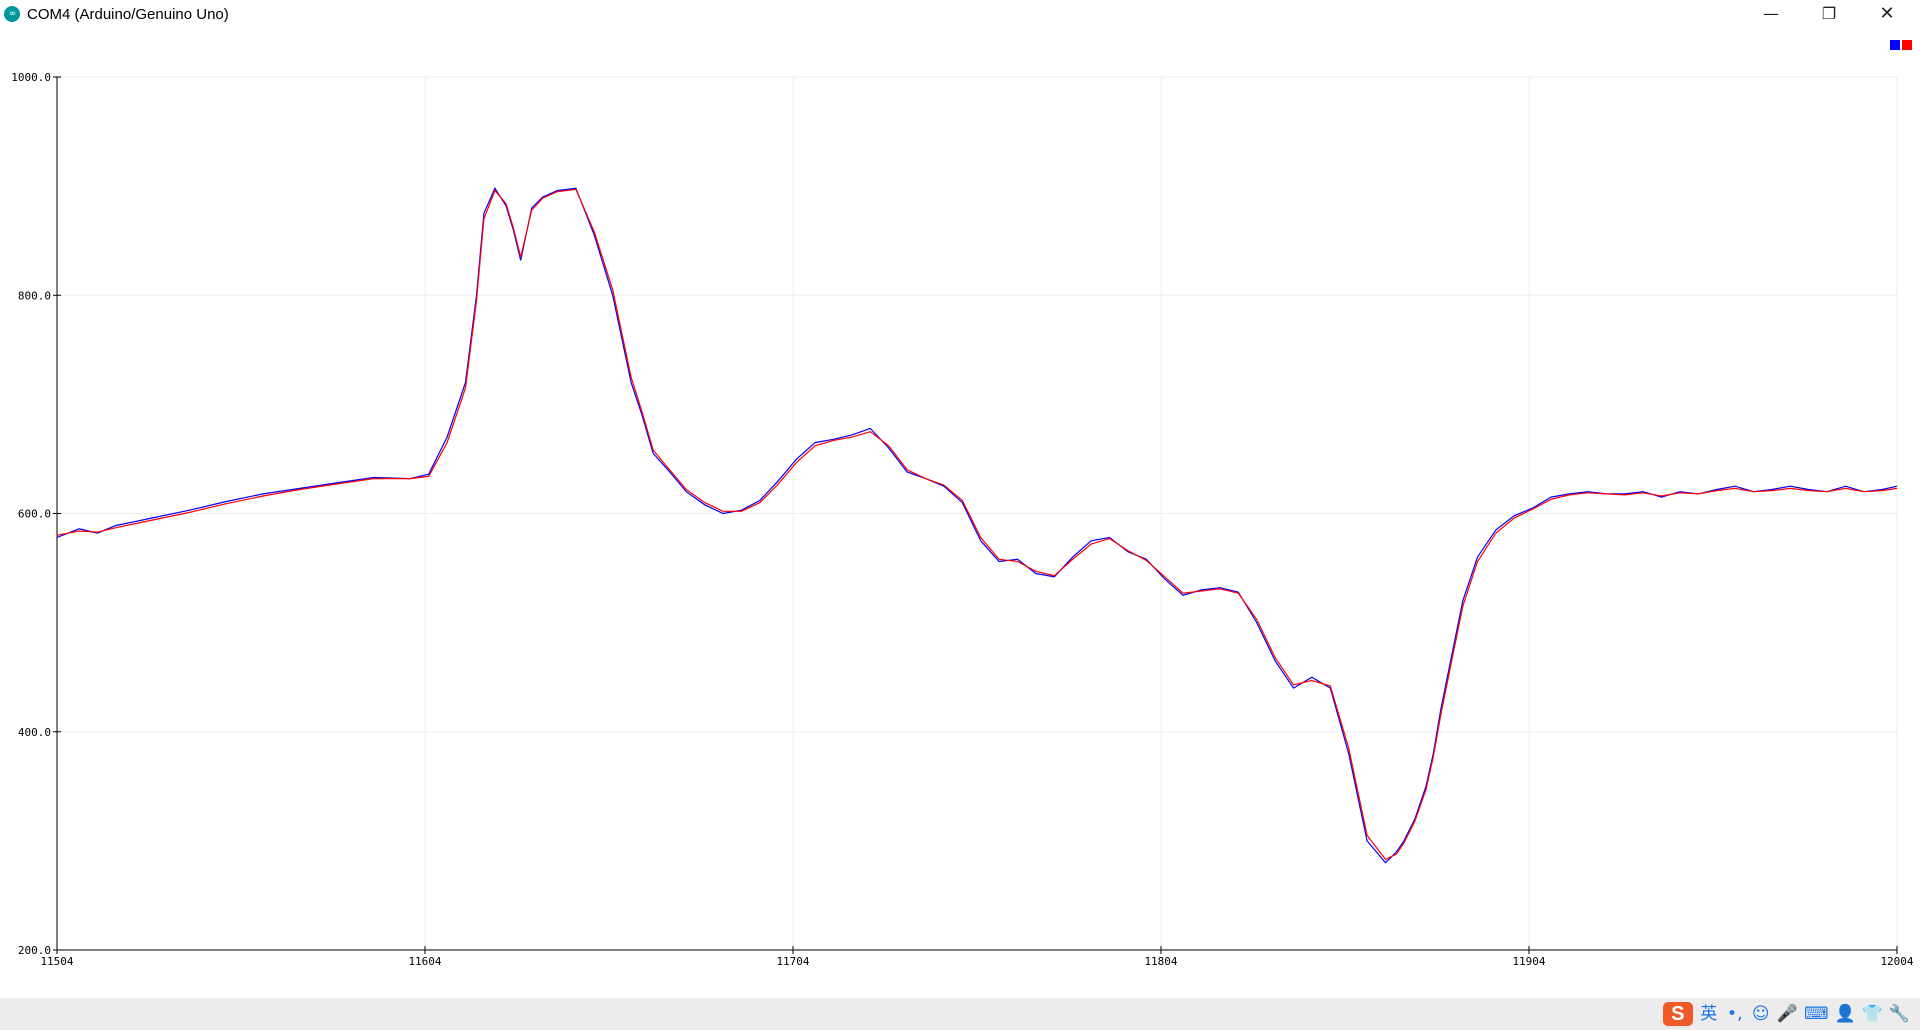  What do you see at coordinates (12, 14) in the screenshot?
I see `arduino-icon: ∞` at bounding box center [12, 14].